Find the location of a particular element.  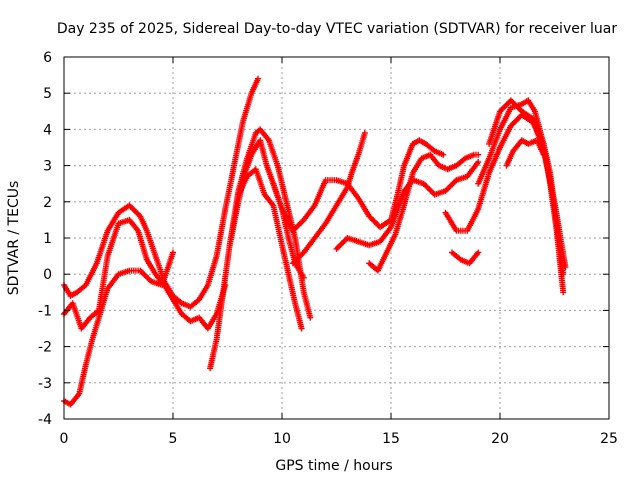

y-tick-label: -2 is located at coordinates (45, 348).